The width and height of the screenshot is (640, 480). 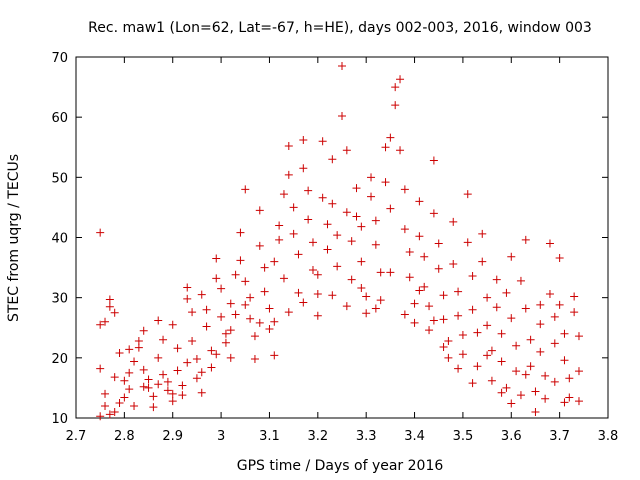 What do you see at coordinates (269, 436) in the screenshot?
I see `x-tick-label: 3.1` at bounding box center [269, 436].